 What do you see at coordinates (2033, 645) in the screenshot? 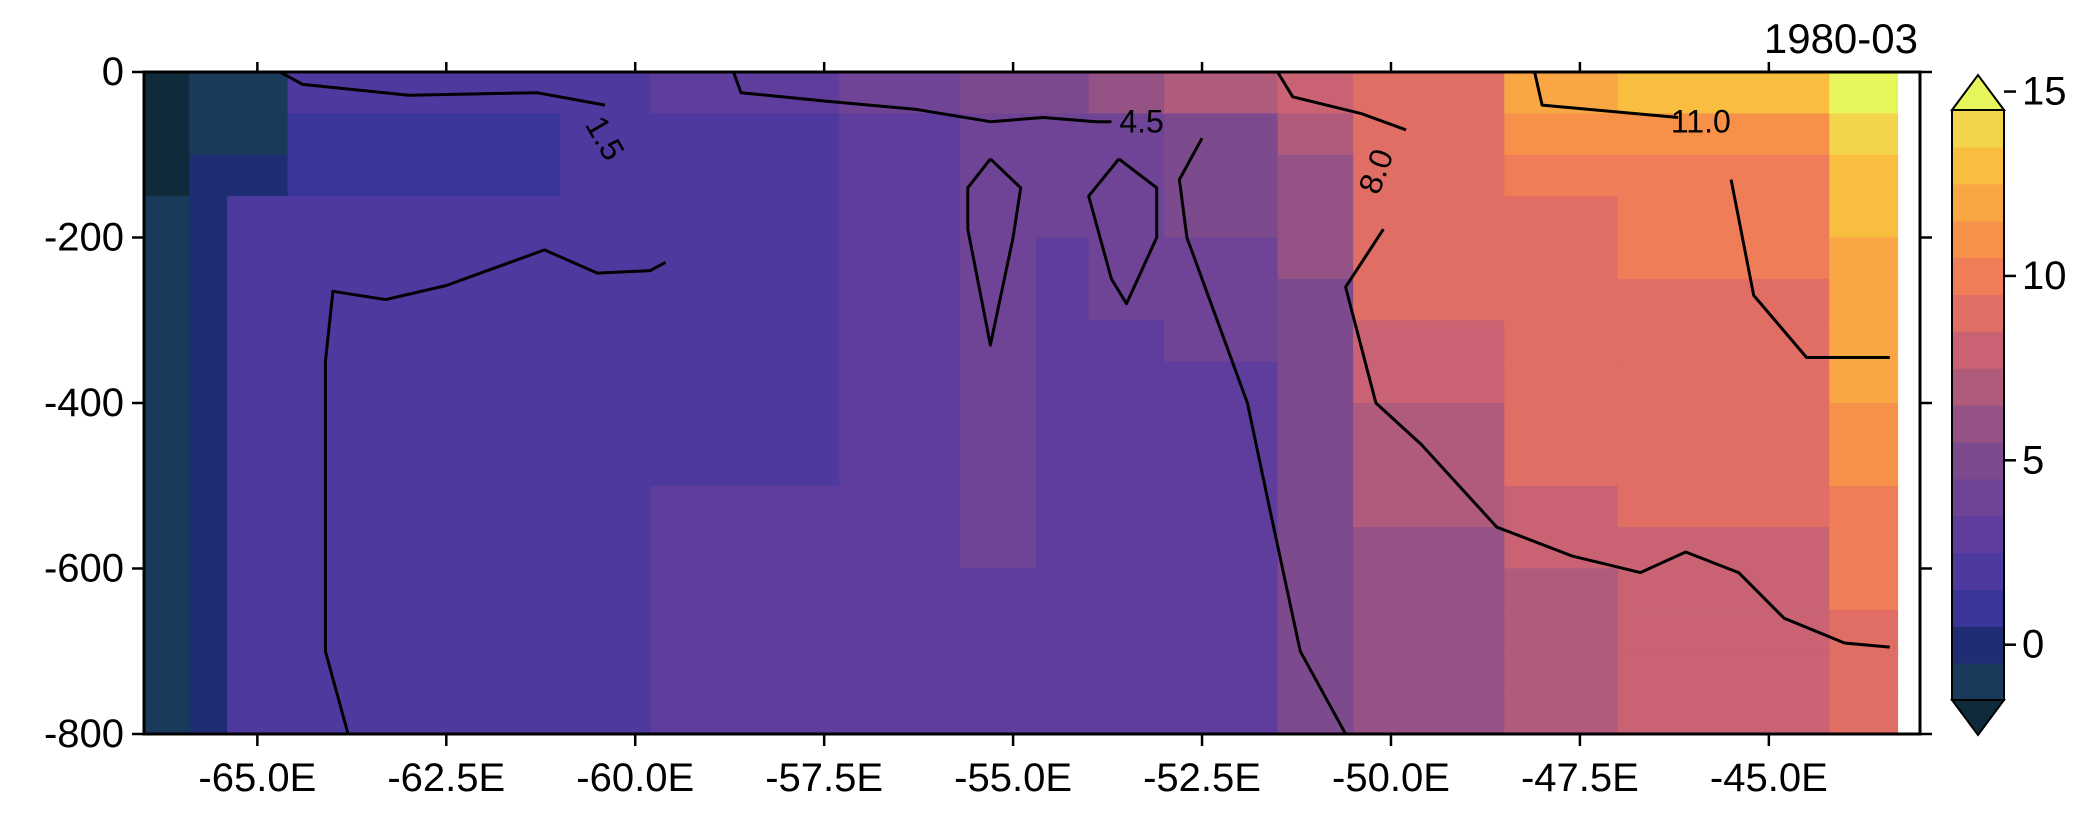
I see `colorbar-tick-label: 0` at bounding box center [2033, 645].